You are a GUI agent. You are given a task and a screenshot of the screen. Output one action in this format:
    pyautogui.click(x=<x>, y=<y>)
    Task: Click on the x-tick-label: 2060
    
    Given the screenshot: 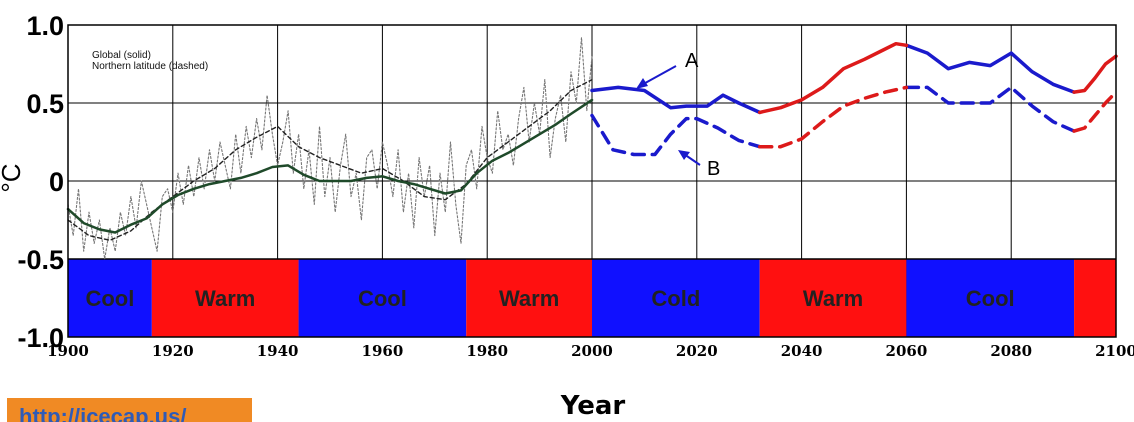 What is the action you would take?
    pyautogui.click(x=907, y=351)
    